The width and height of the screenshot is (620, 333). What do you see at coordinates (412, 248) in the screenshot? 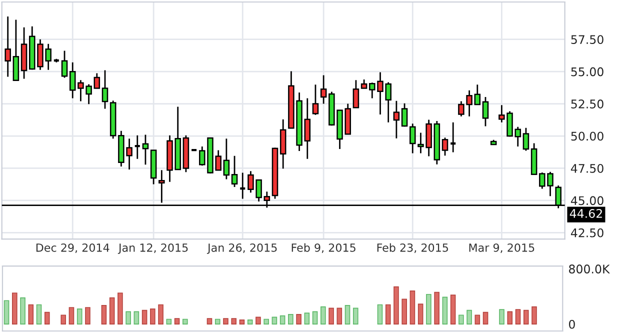
I see `x-tick-label: Feb 23, 2015` at bounding box center [412, 248].